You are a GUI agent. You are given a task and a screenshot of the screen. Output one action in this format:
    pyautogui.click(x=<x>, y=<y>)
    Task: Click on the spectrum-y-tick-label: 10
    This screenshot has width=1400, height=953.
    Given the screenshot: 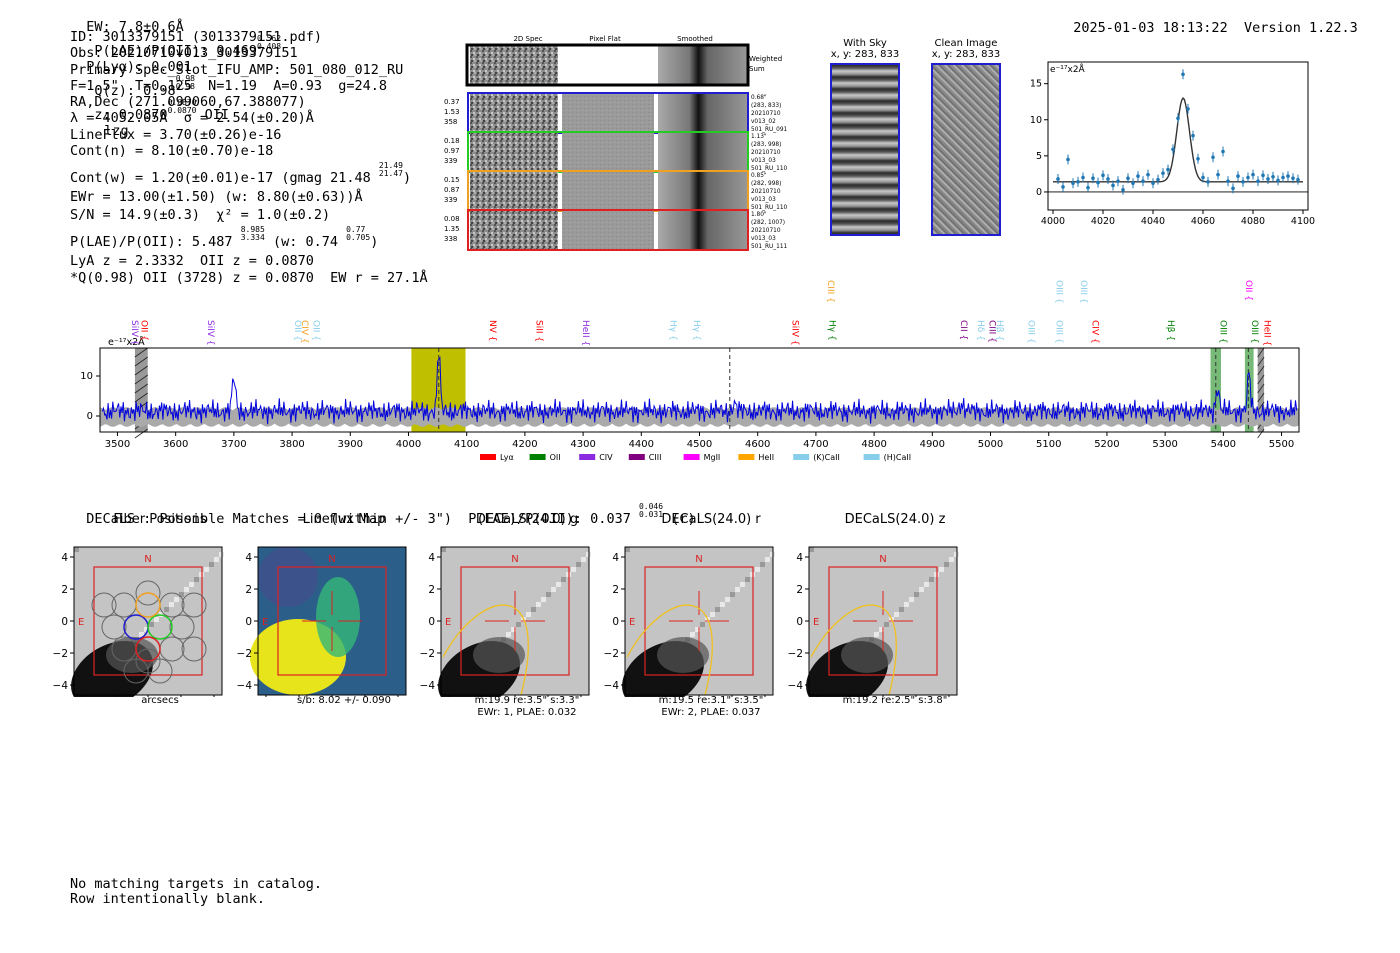 What is the action you would take?
    pyautogui.click(x=86, y=376)
    